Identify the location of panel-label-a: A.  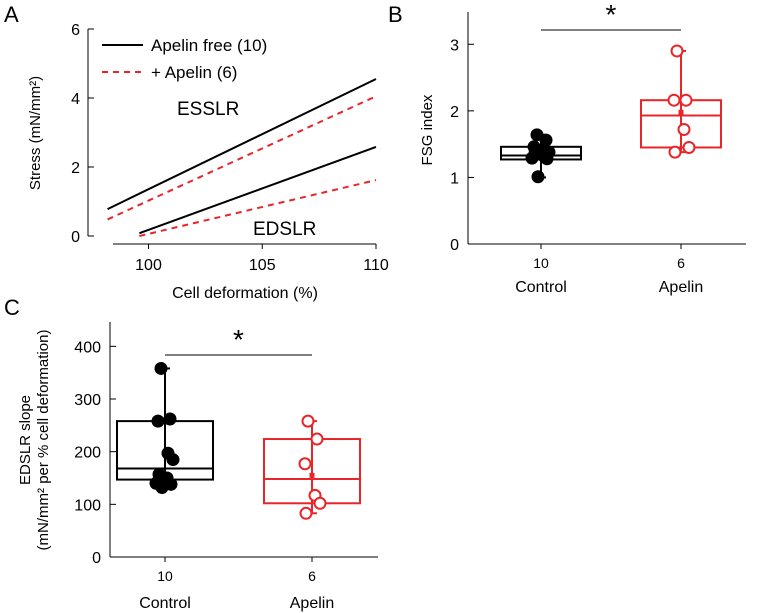
(11, 14).